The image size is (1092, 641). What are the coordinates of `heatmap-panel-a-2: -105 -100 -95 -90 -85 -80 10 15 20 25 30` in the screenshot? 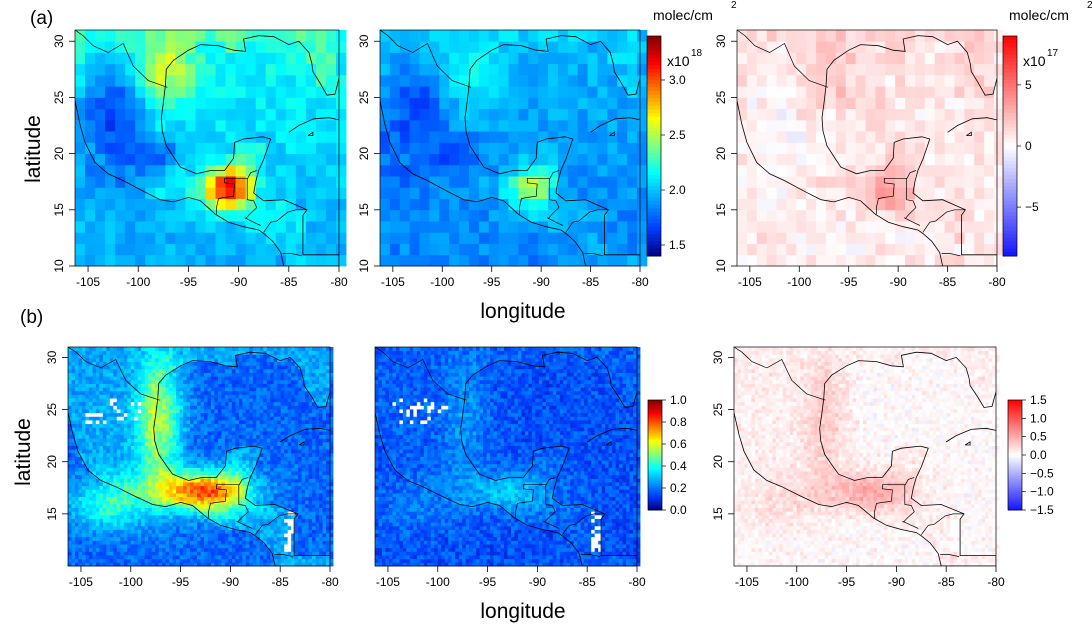 It's located at (503, 159).